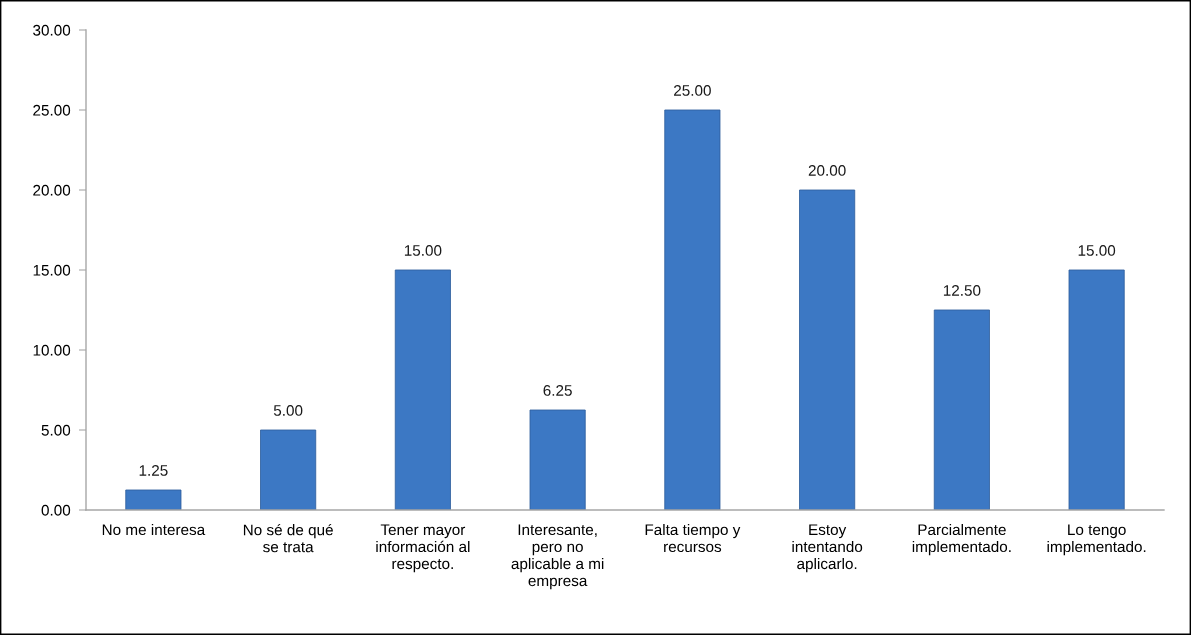 The image size is (1191, 635). I want to click on data-label: 12.50, so click(962, 290).